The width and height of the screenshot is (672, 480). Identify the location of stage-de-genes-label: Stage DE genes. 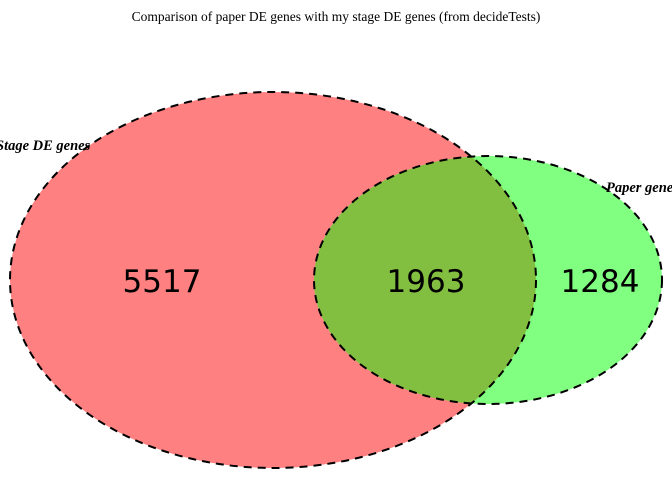
(45, 146).